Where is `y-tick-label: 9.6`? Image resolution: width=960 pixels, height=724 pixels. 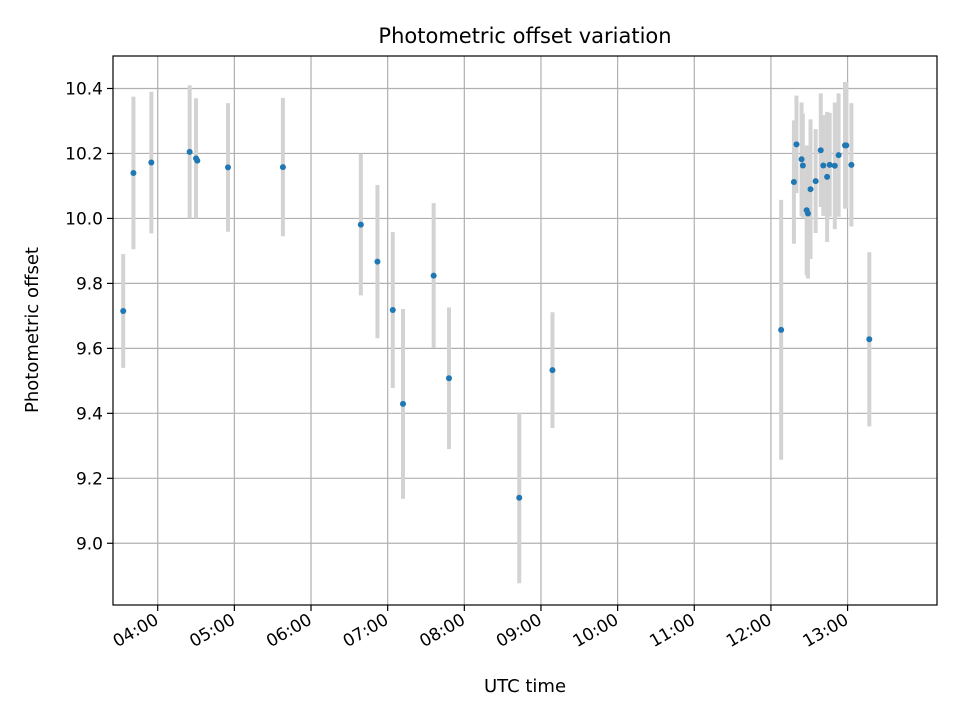 y-tick-label: 9.6 is located at coordinates (89, 349).